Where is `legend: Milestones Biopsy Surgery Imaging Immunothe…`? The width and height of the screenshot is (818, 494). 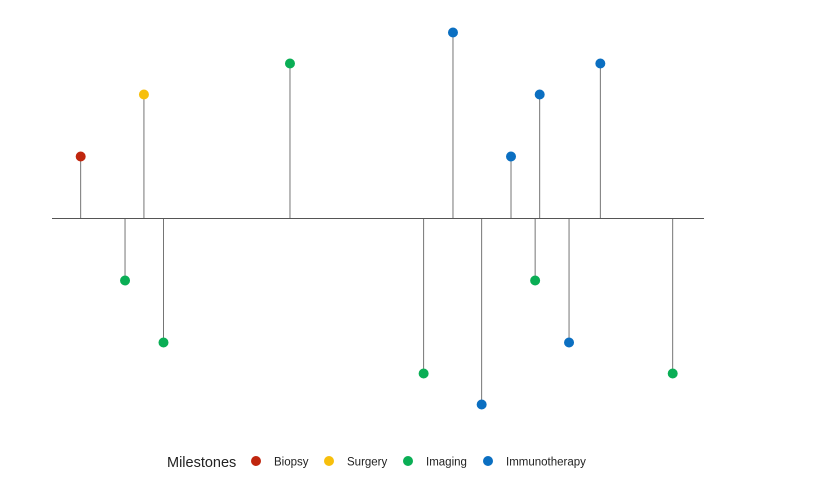 legend: Milestones Biopsy Surgery Imaging Immunothe… is located at coordinates (376, 463).